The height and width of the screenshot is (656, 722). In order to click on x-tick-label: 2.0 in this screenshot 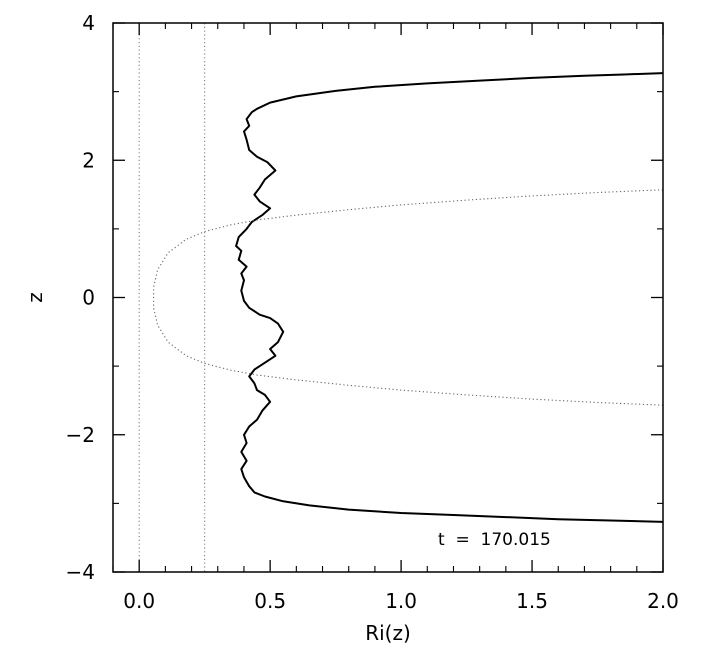, I will do `click(663, 601)`.